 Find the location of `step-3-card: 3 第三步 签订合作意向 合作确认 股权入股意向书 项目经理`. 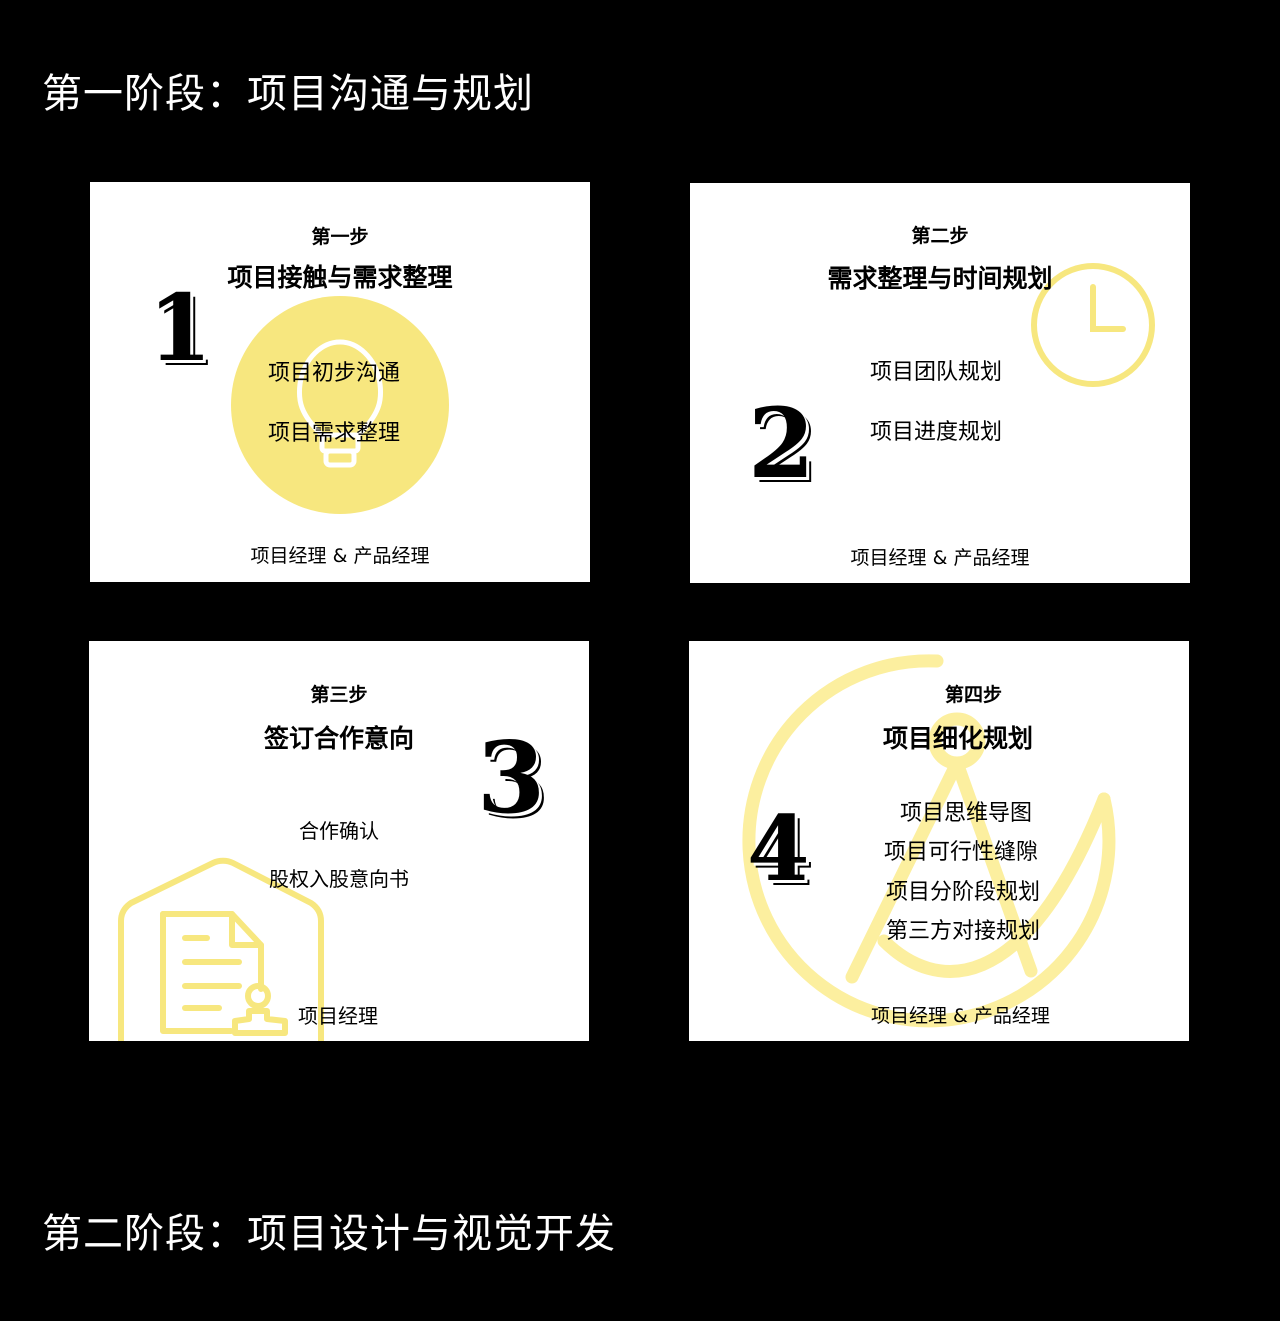

step-3-card: 3 第三步 签订合作意向 合作确认 股权入股意向书 项目经理 is located at coordinates (339, 841).